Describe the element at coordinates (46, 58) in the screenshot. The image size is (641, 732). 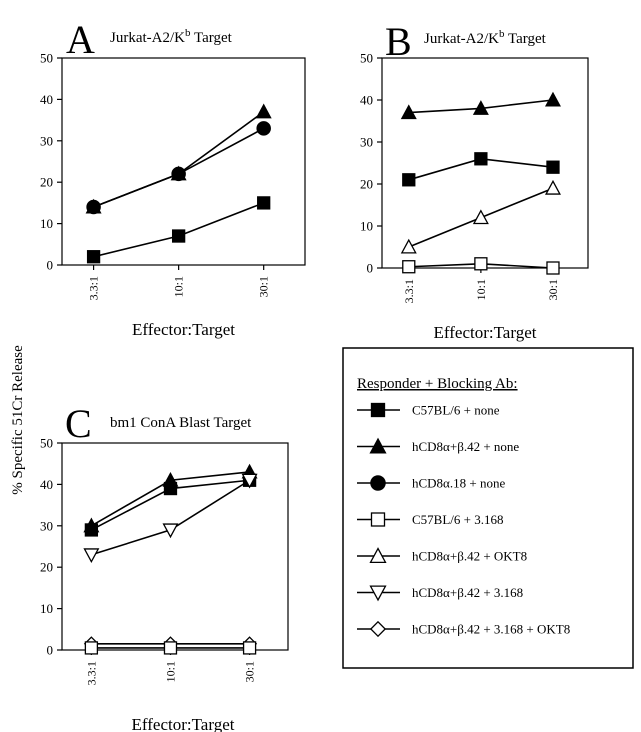
I see `panel-a-ytick-label: 50` at that location.